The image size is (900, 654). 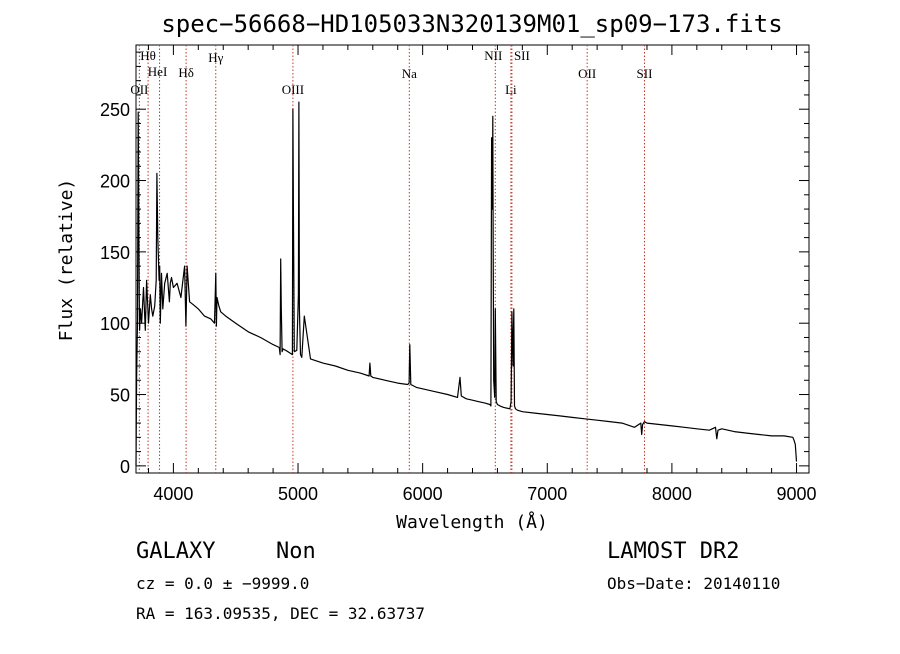 What do you see at coordinates (511, 89) in the screenshot?
I see `marker-label-9: Li` at bounding box center [511, 89].